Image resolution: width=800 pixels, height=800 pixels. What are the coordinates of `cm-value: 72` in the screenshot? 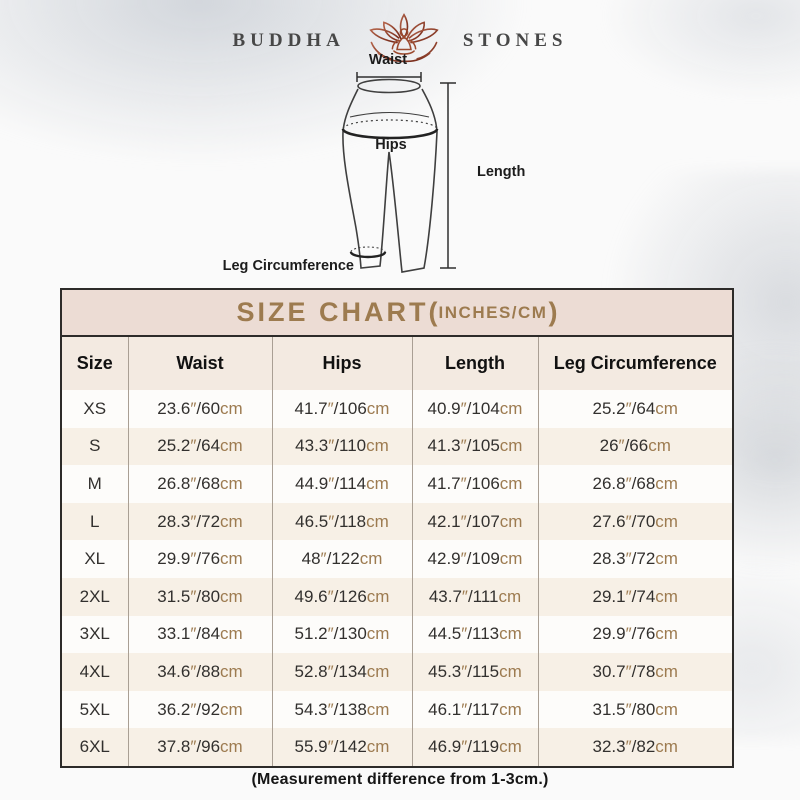 It's located at (211, 521).